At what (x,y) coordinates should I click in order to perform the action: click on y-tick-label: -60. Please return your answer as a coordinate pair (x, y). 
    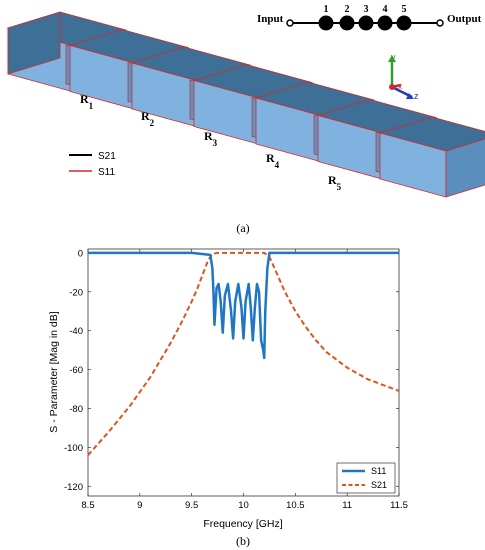
    Looking at the image, I should click on (76, 370).